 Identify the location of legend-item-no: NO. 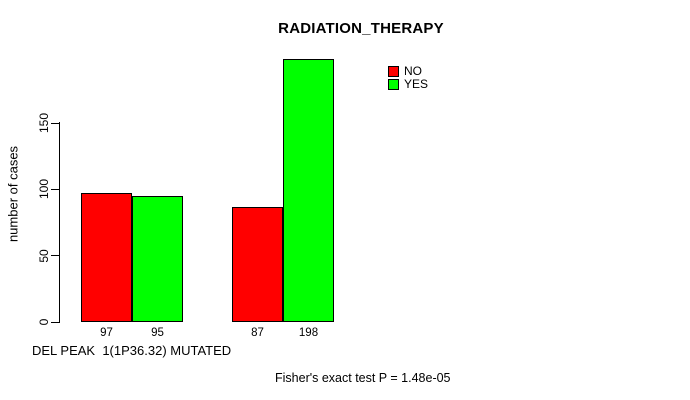
(408, 71).